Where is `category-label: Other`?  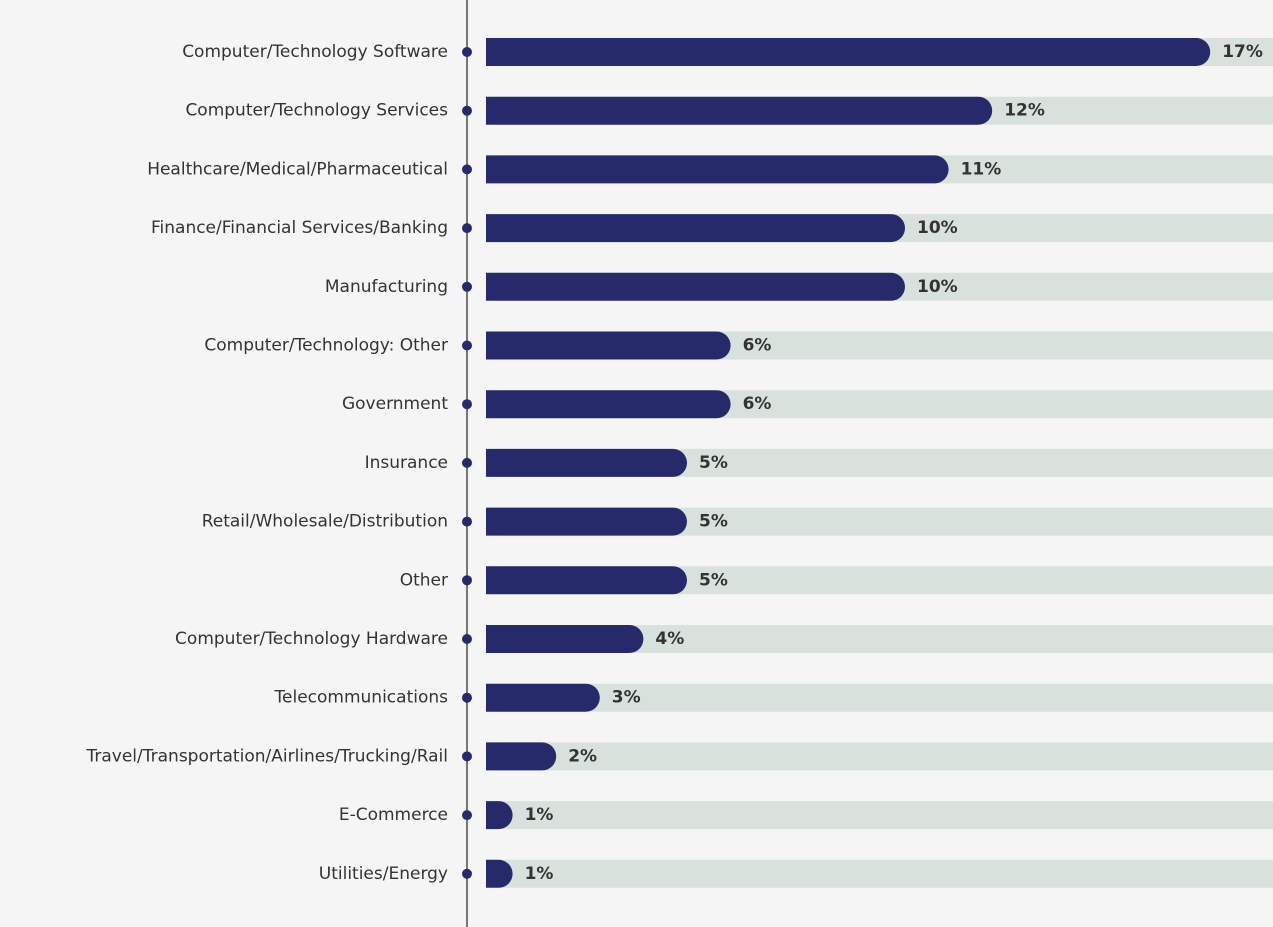
category-label: Other is located at coordinates (424, 580).